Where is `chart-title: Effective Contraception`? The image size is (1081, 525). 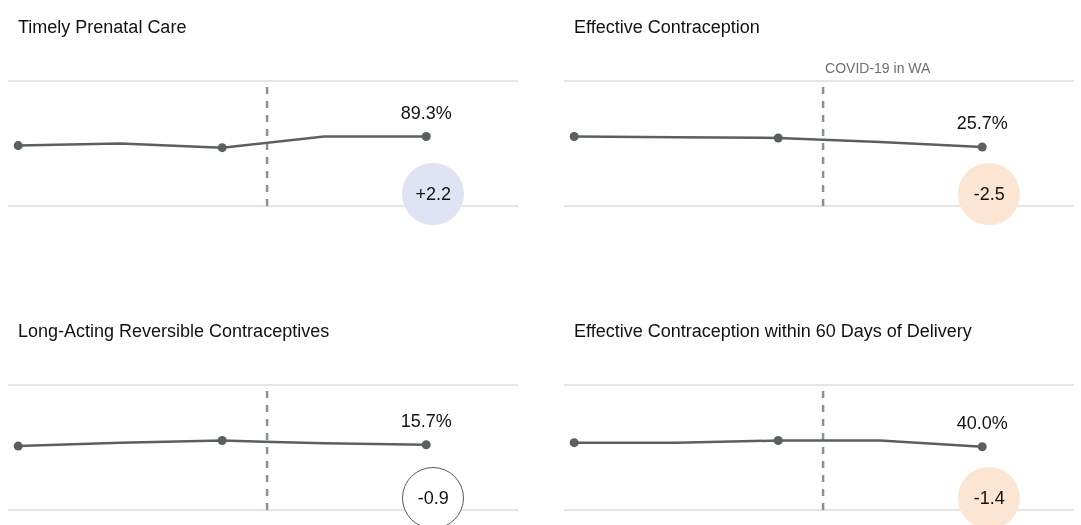 chart-title: Effective Contraception is located at coordinates (667, 27).